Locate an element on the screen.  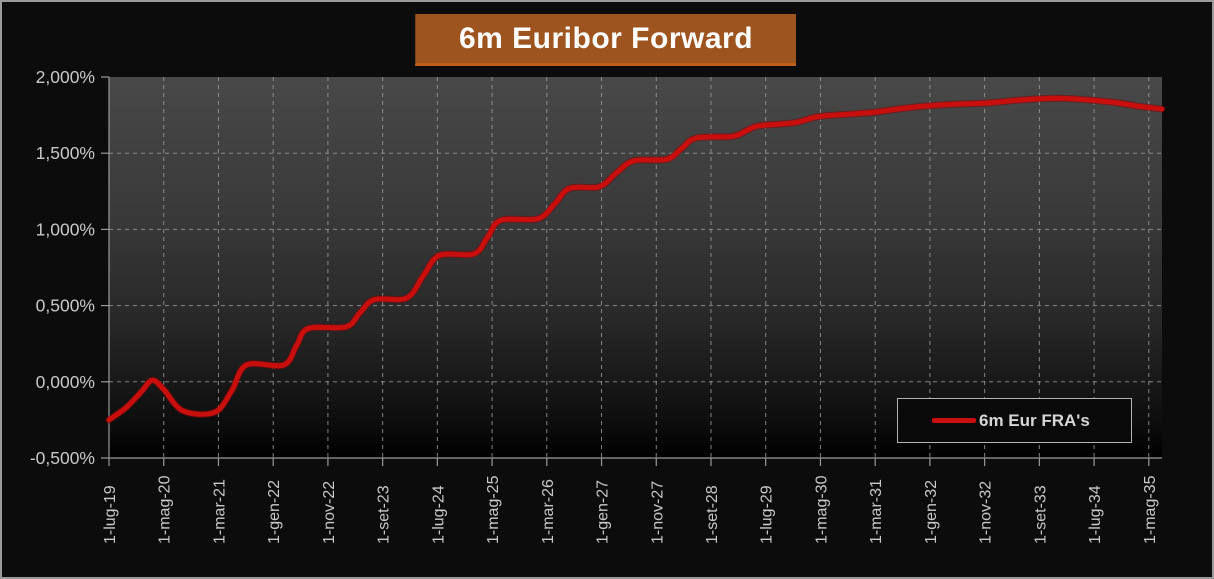
x-tick-label: 1-lug-29 is located at coordinates (767, 514).